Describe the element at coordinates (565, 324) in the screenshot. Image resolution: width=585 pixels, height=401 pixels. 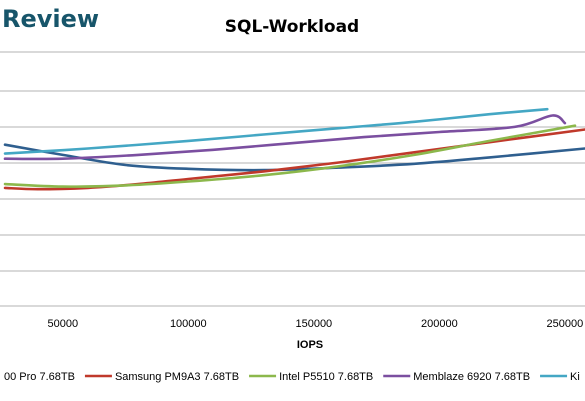
I see `x-tick-label: 250000` at that location.